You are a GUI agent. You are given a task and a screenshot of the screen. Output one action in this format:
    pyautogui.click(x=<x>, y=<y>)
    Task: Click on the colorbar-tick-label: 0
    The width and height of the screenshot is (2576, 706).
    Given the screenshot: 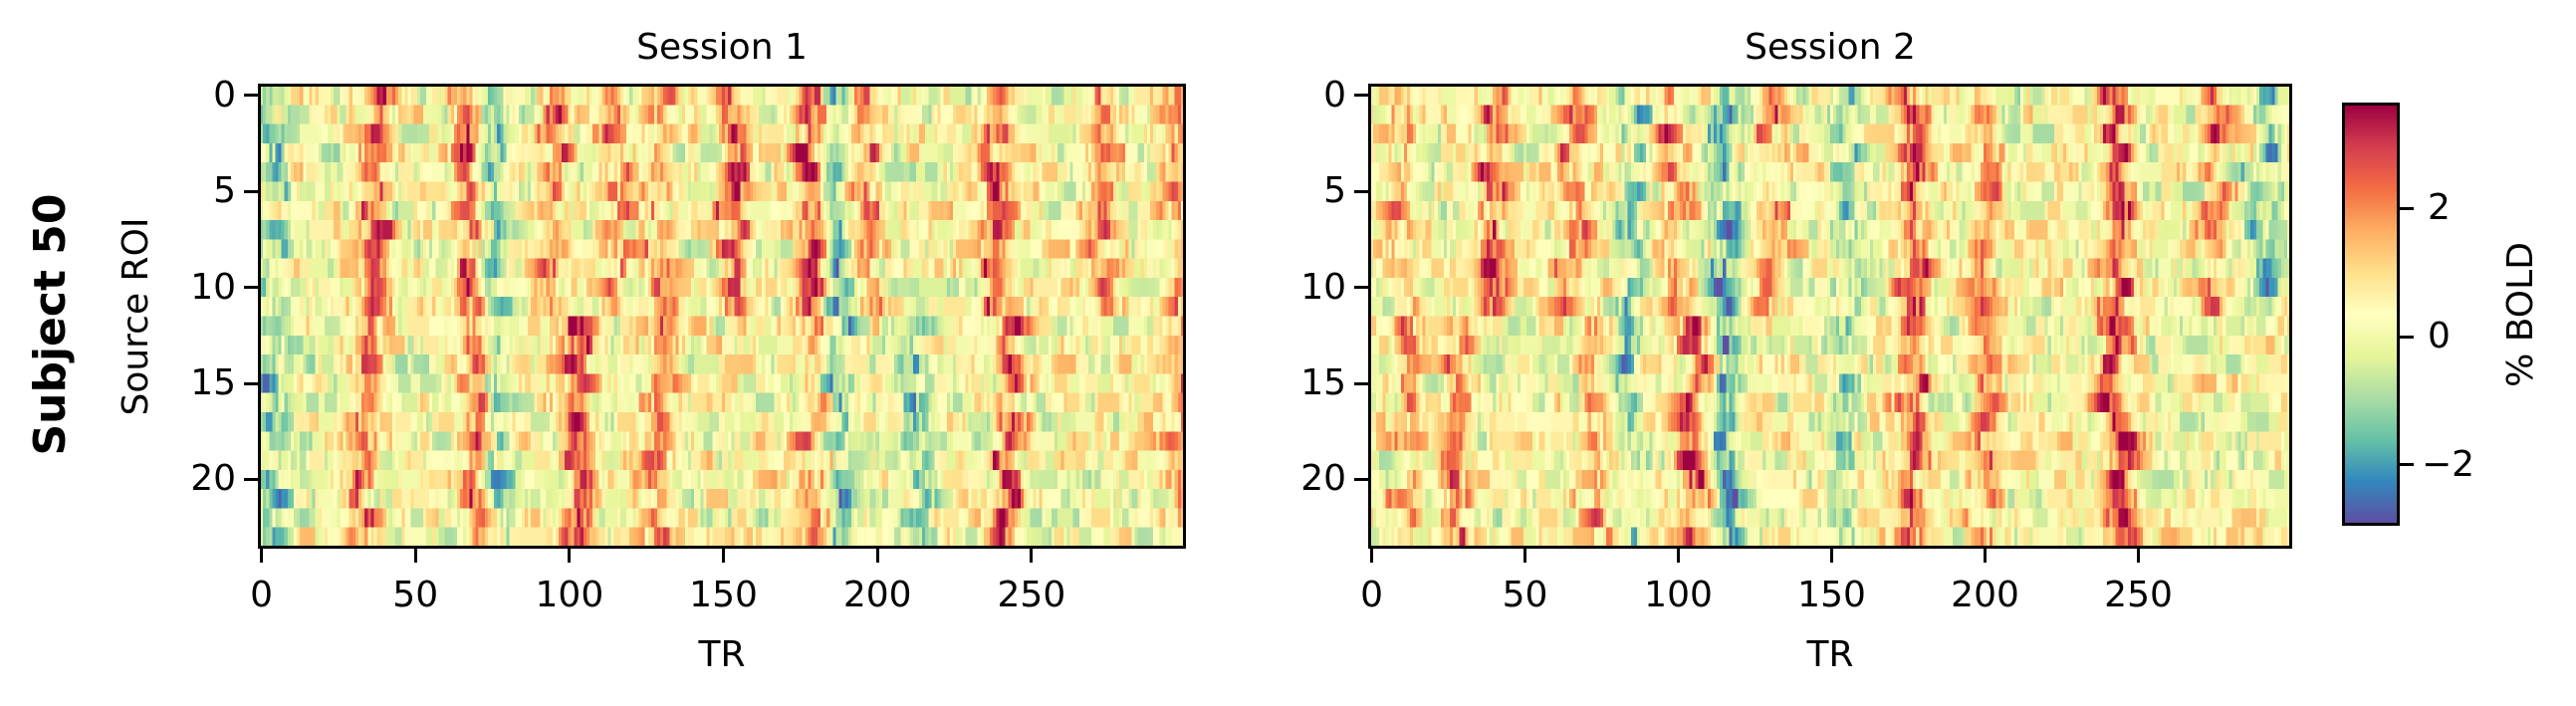 What is the action you would take?
    pyautogui.click(x=2439, y=336)
    